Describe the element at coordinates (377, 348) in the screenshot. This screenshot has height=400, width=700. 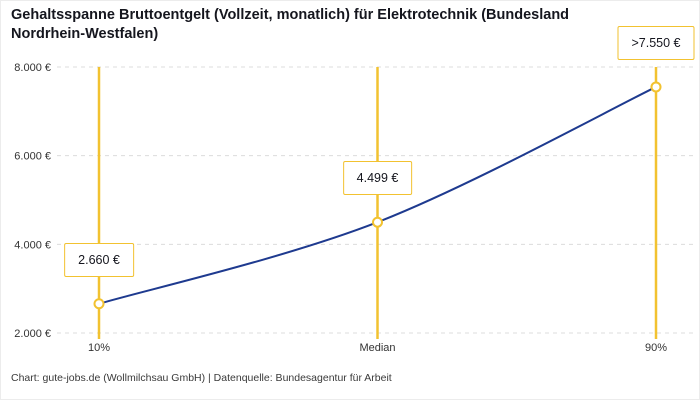
I see `x-axis-tick-label: Median` at that location.